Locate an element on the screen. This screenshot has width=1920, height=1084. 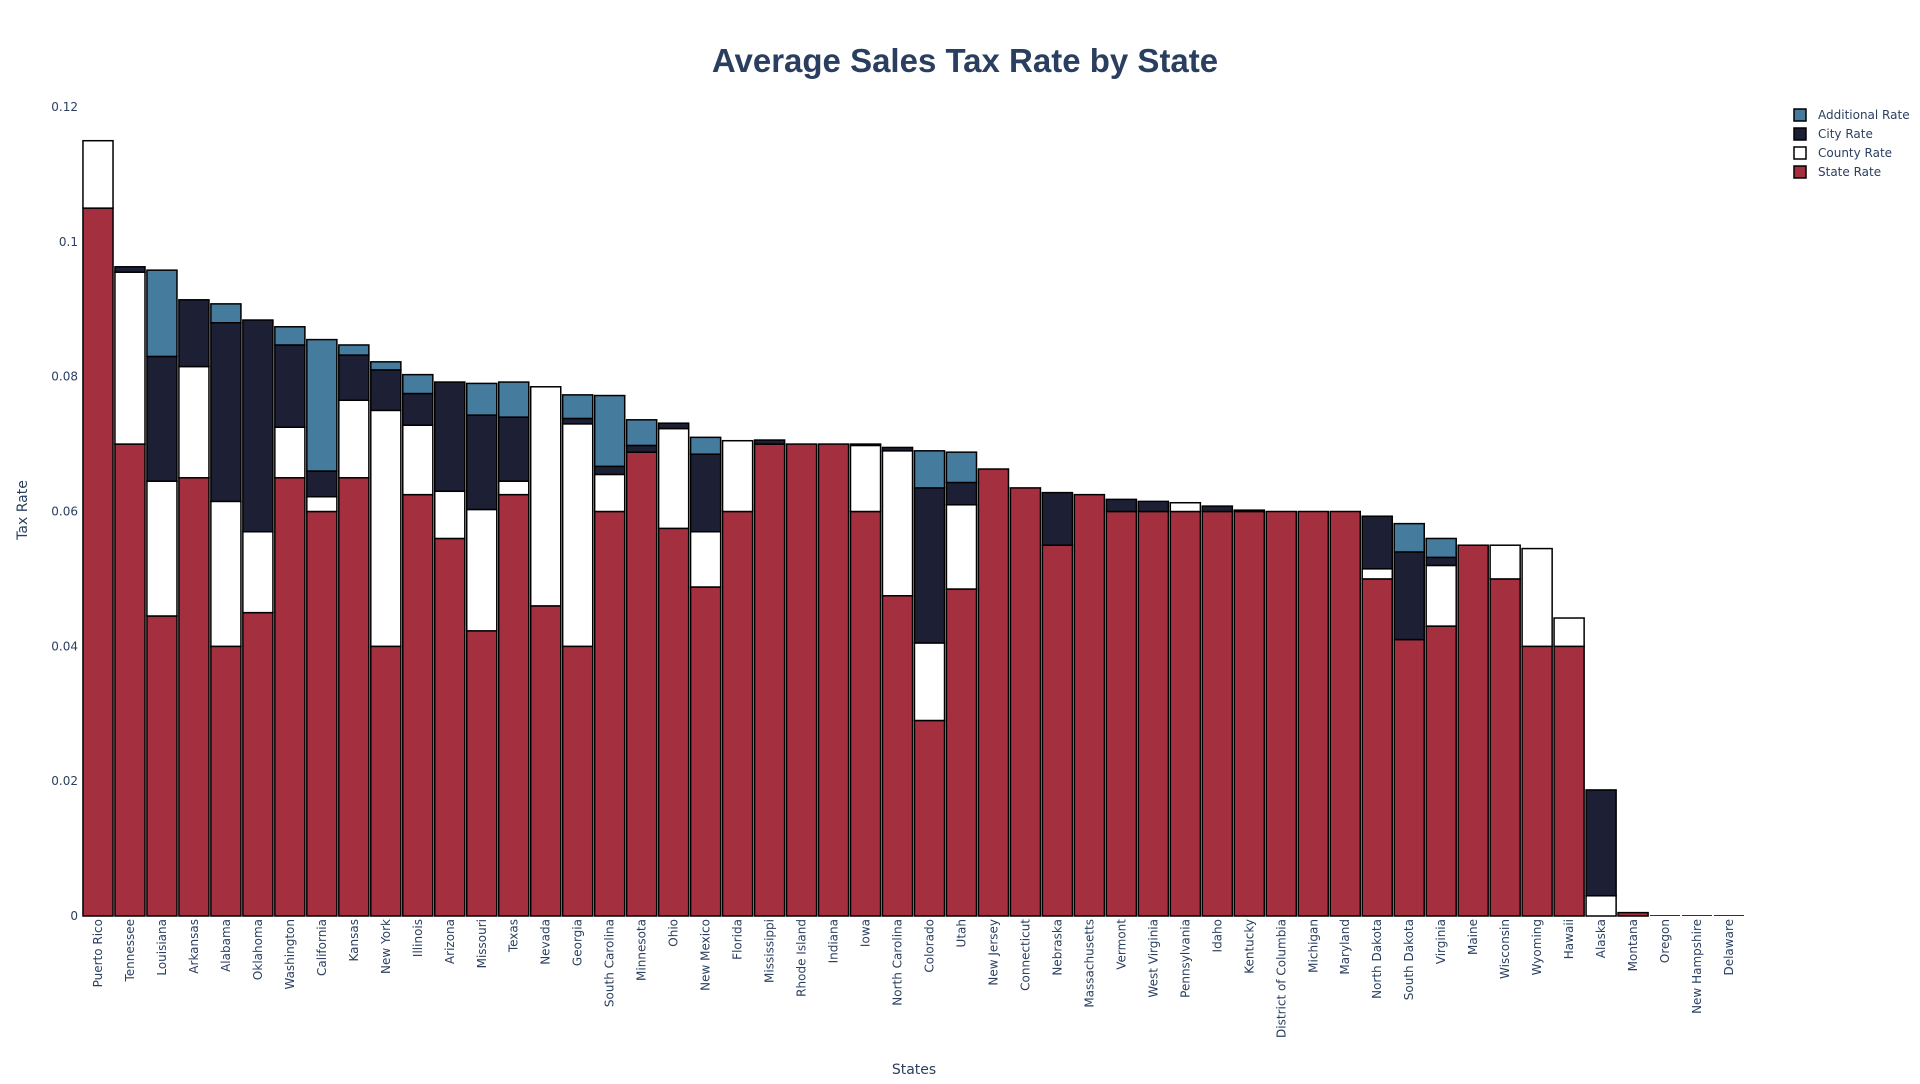
x-tick-label: New Mexico is located at coordinates (706, 955).